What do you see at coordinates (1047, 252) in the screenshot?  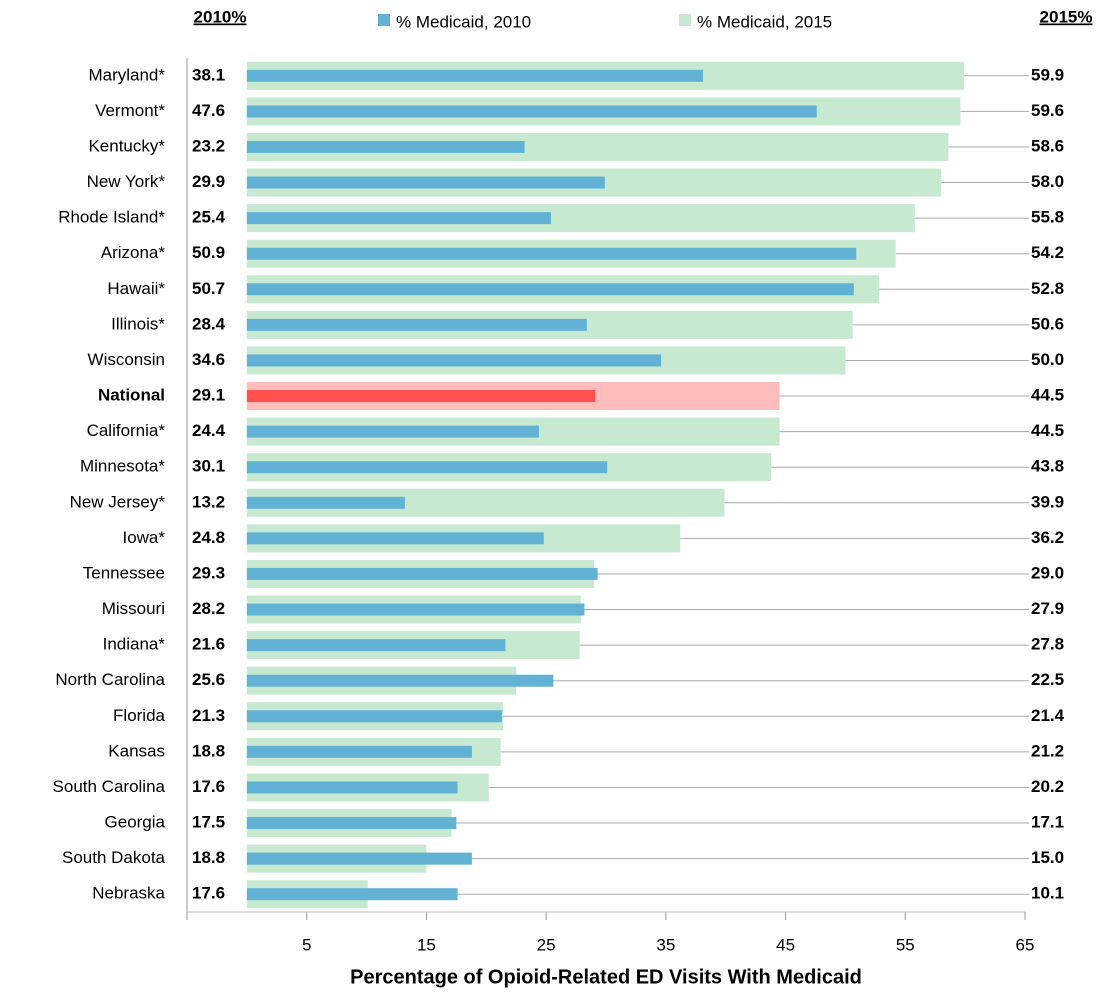 I see `value-label-2015: 54.2` at bounding box center [1047, 252].